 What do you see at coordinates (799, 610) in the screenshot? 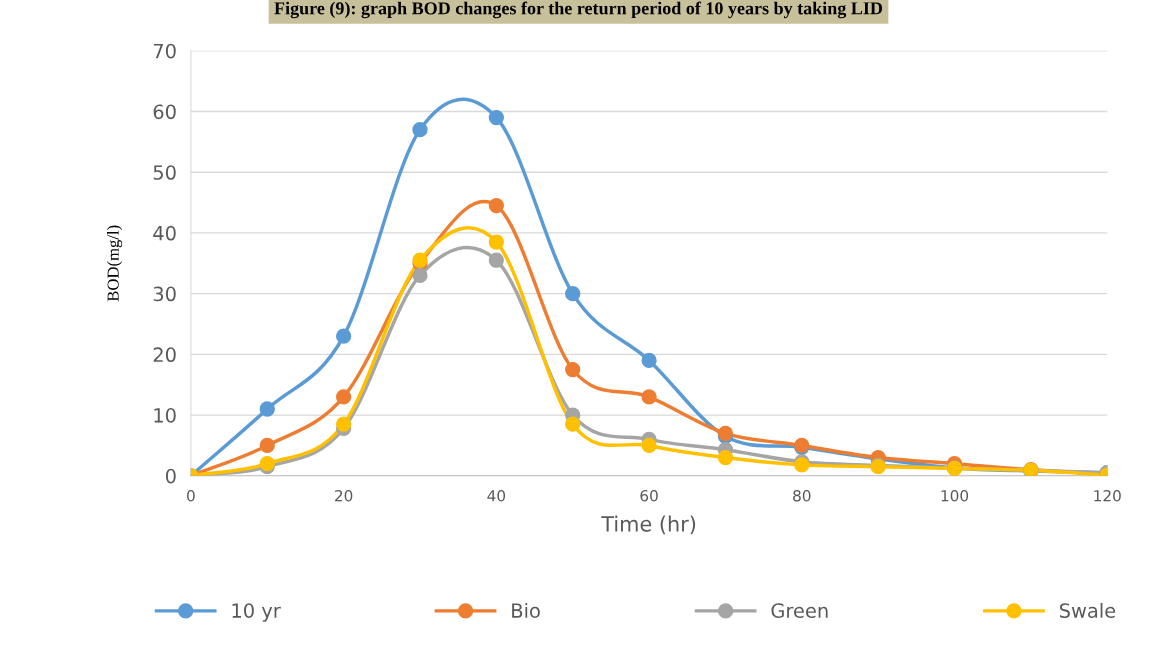
I see `legend-label: Green` at bounding box center [799, 610].